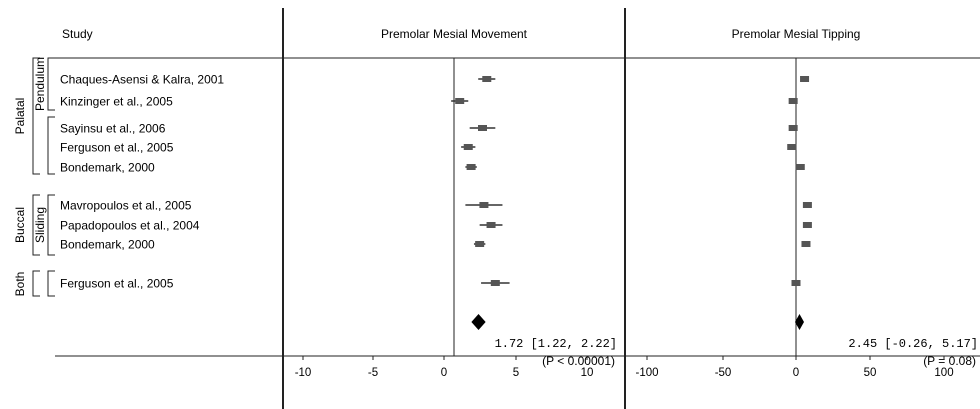 The width and height of the screenshot is (980, 409). I want to click on x-tick-label: -100, so click(646, 373).